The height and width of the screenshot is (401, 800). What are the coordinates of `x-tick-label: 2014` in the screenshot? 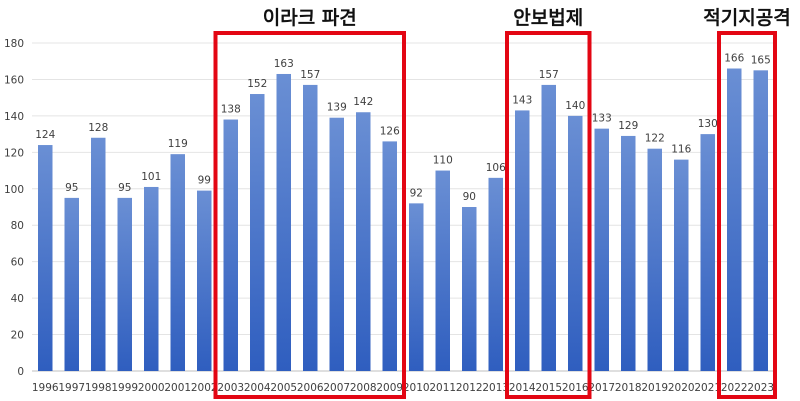 It's located at (522, 388).